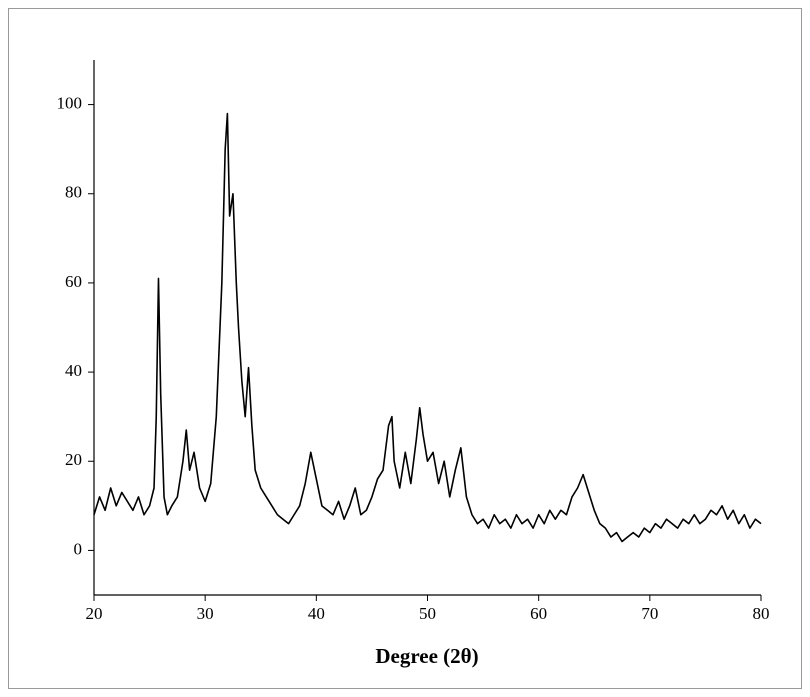 This screenshot has width=810, height=697. I want to click on y-tick-label: 80, so click(73, 192).